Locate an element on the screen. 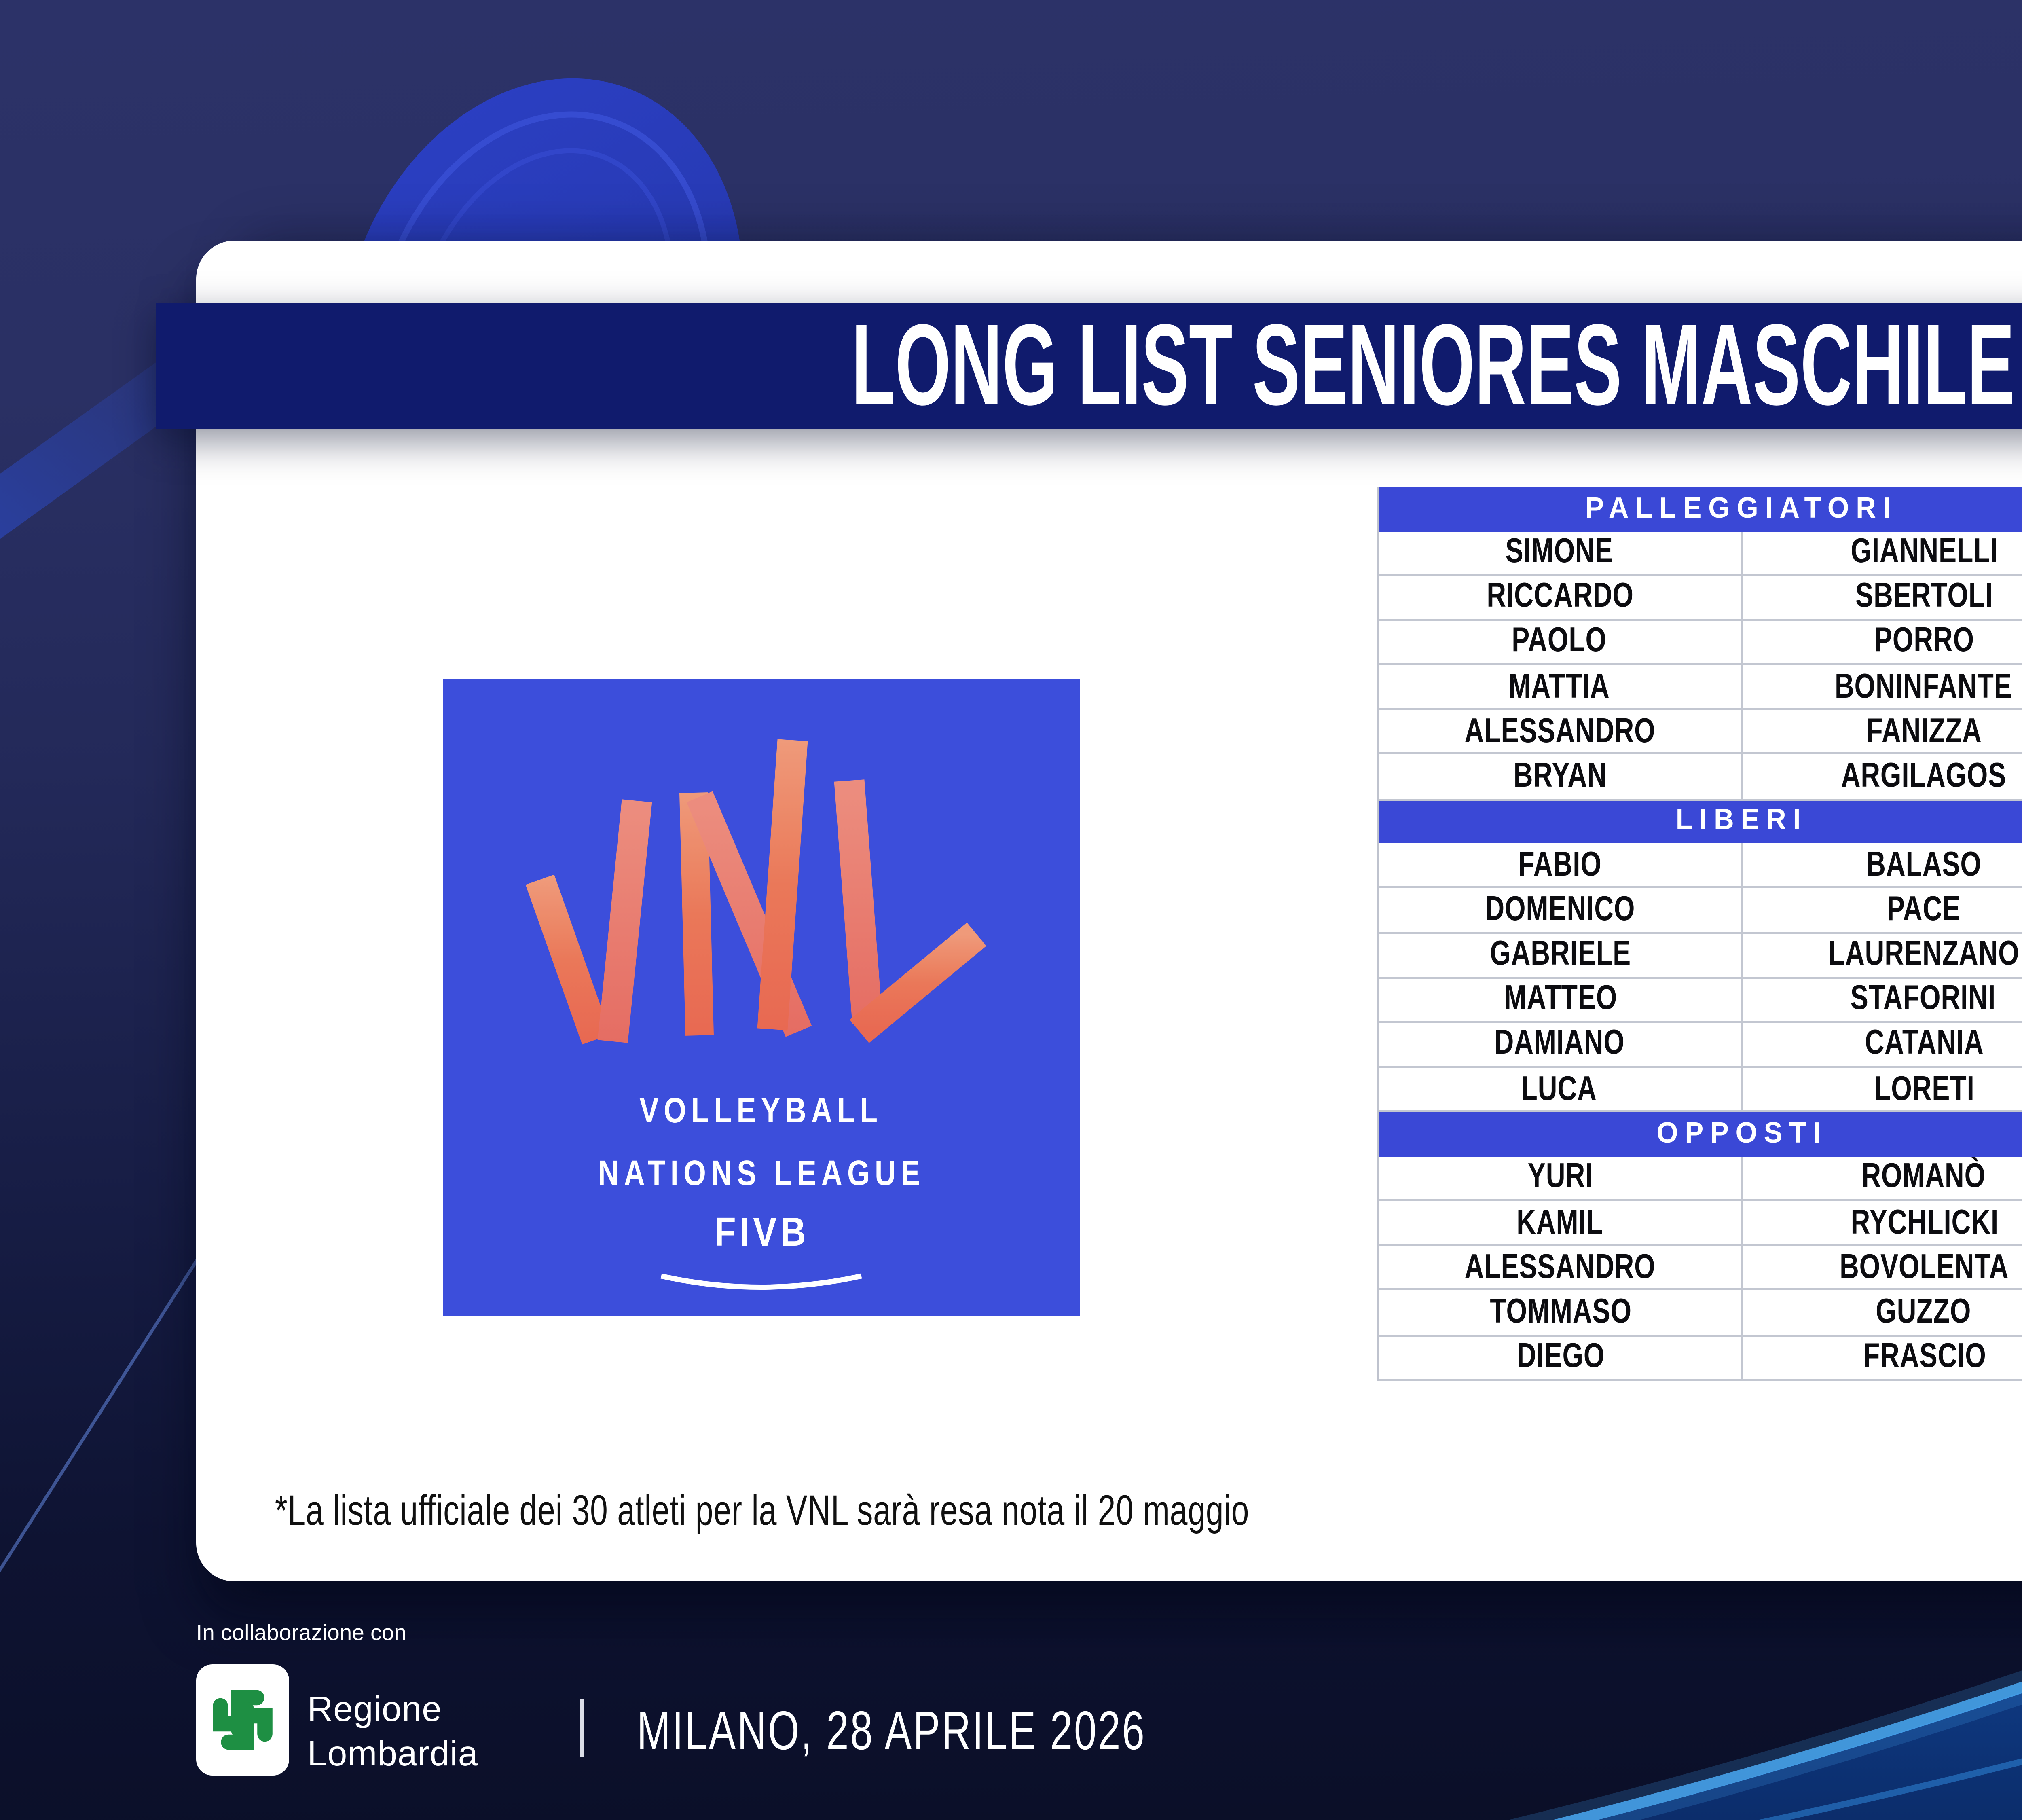 The height and width of the screenshot is (1820, 2022). player-row: DAMIANO CATANIA is located at coordinates (1700, 1045).